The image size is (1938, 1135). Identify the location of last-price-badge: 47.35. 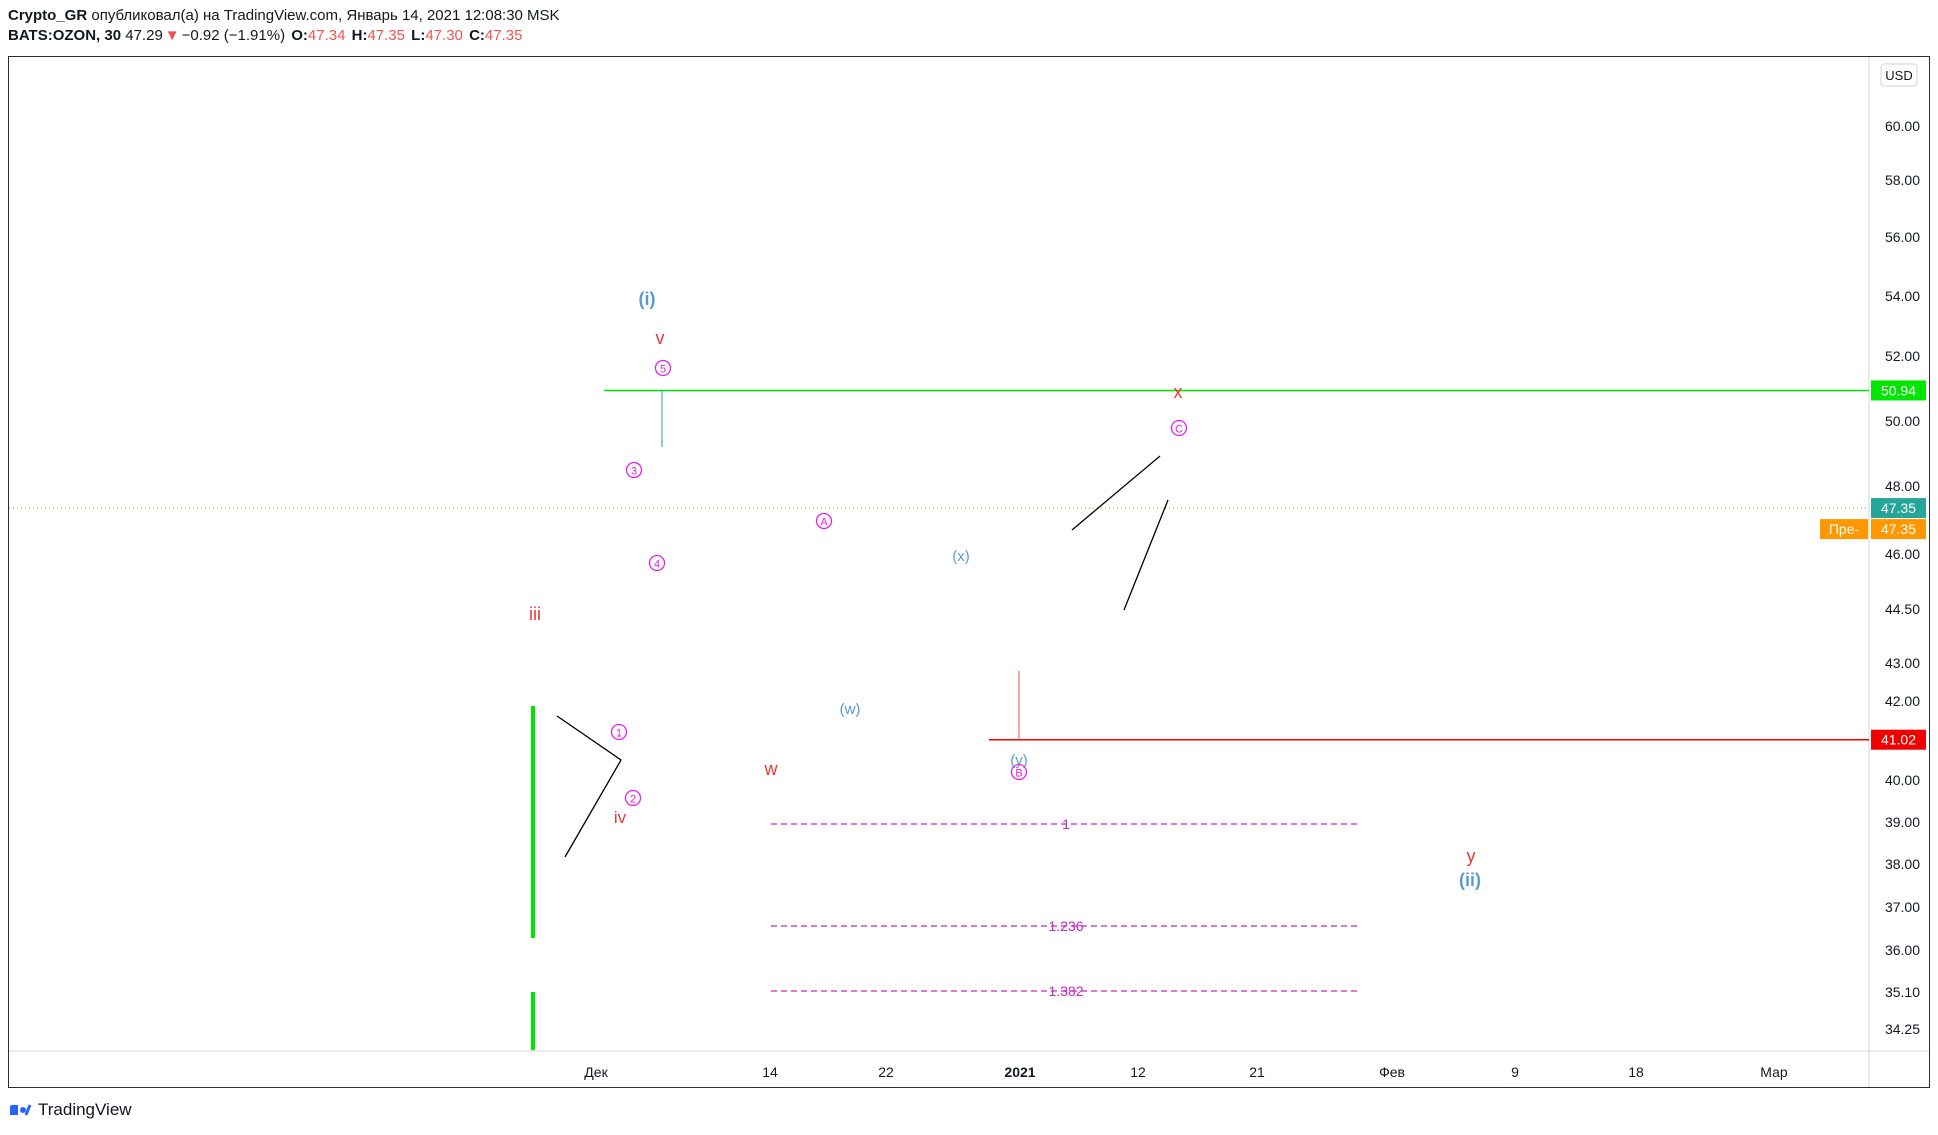
(1898, 508).